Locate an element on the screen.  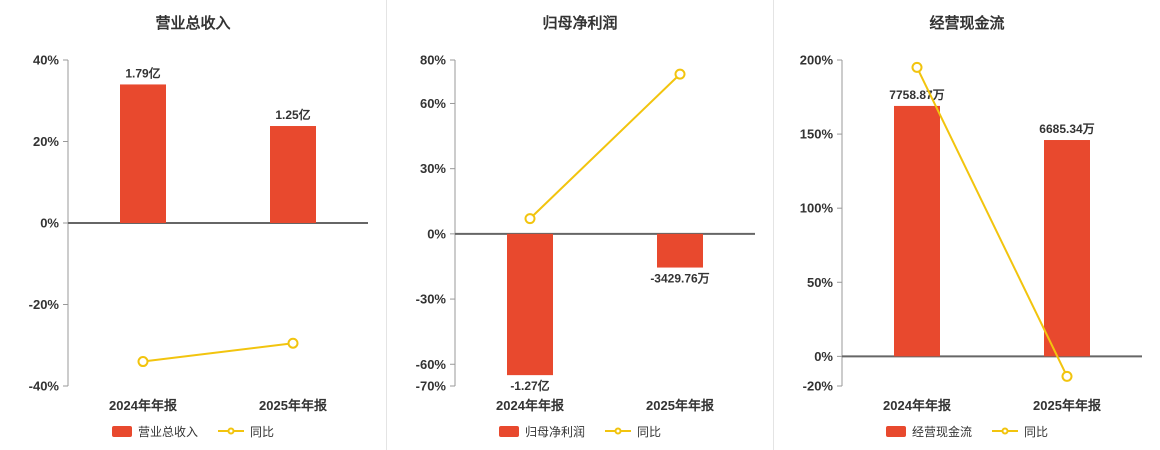
revenue-legend: 营业总收入 同比 is located at coordinates (193, 431).